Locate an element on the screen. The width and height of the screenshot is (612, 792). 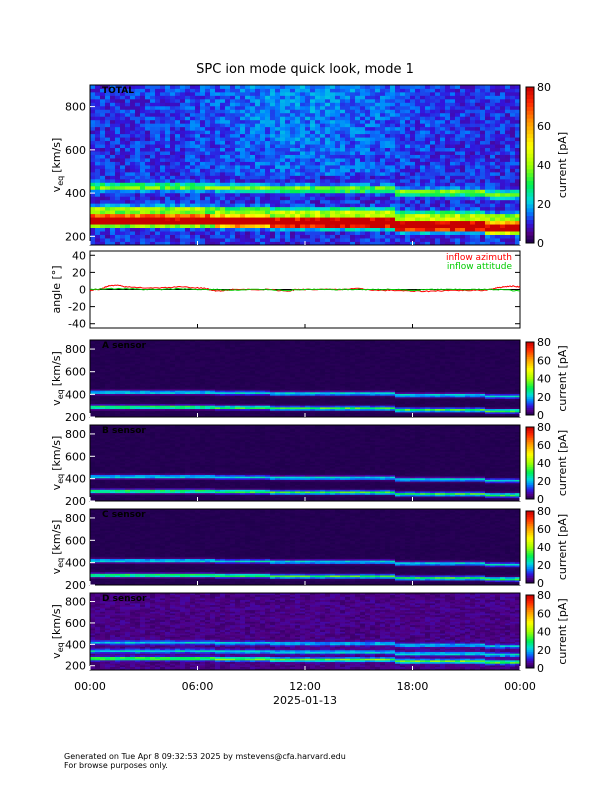
colorbar-tick-label: 80 is located at coordinates (544, 87).